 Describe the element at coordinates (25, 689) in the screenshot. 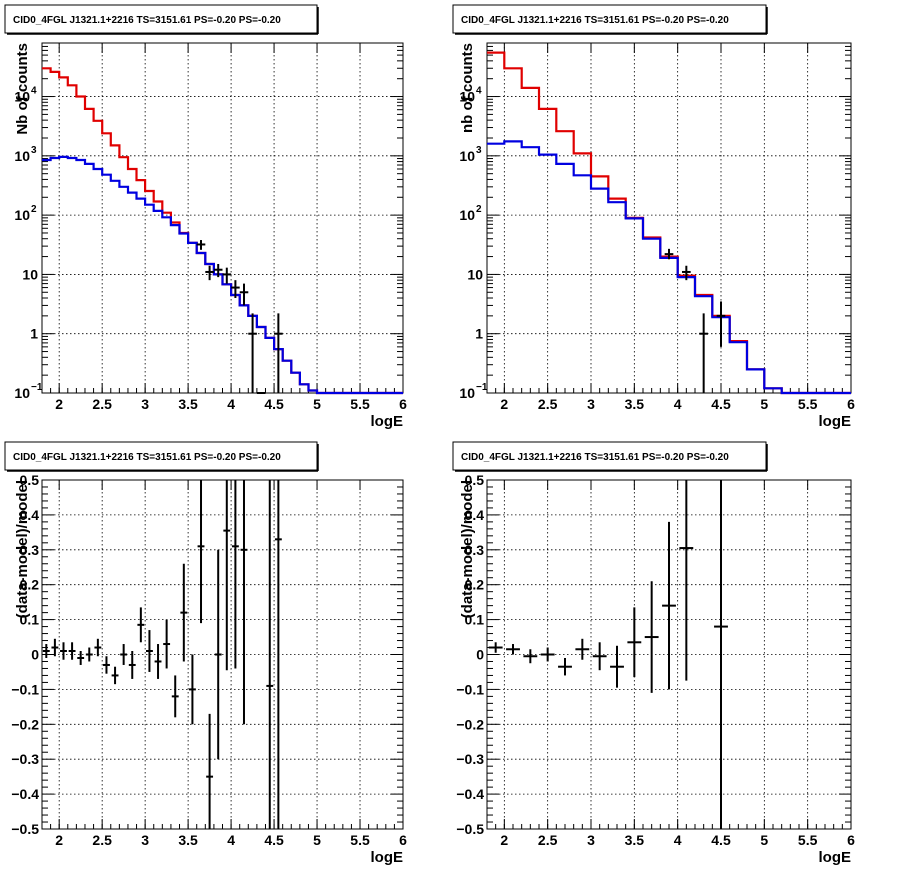

I see `y-tick-label: −0.1` at that location.